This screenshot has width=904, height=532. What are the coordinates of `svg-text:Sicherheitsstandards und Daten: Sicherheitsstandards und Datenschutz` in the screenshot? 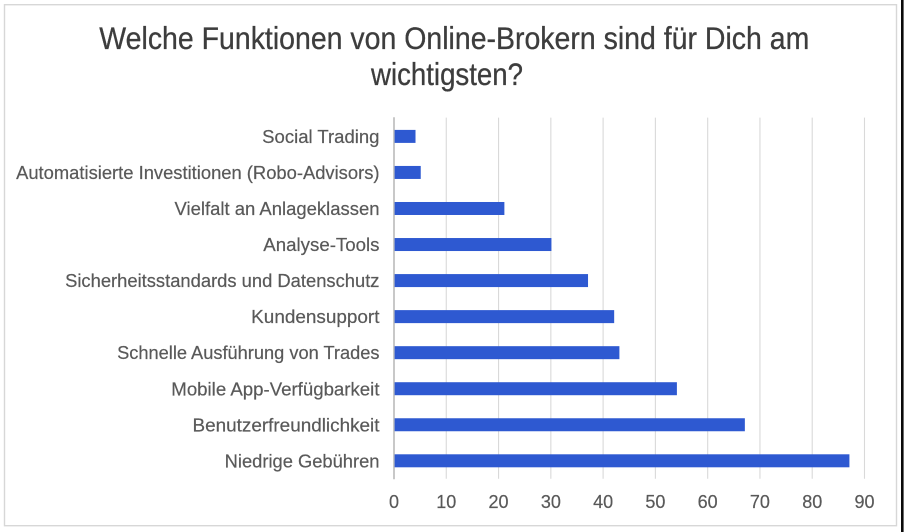 It's located at (222, 281).